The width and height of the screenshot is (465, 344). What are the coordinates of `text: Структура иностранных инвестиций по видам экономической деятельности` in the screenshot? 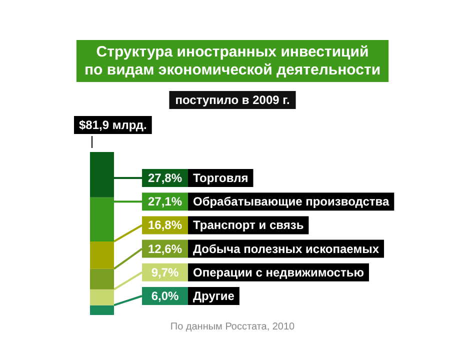 It's located at (232, 61).